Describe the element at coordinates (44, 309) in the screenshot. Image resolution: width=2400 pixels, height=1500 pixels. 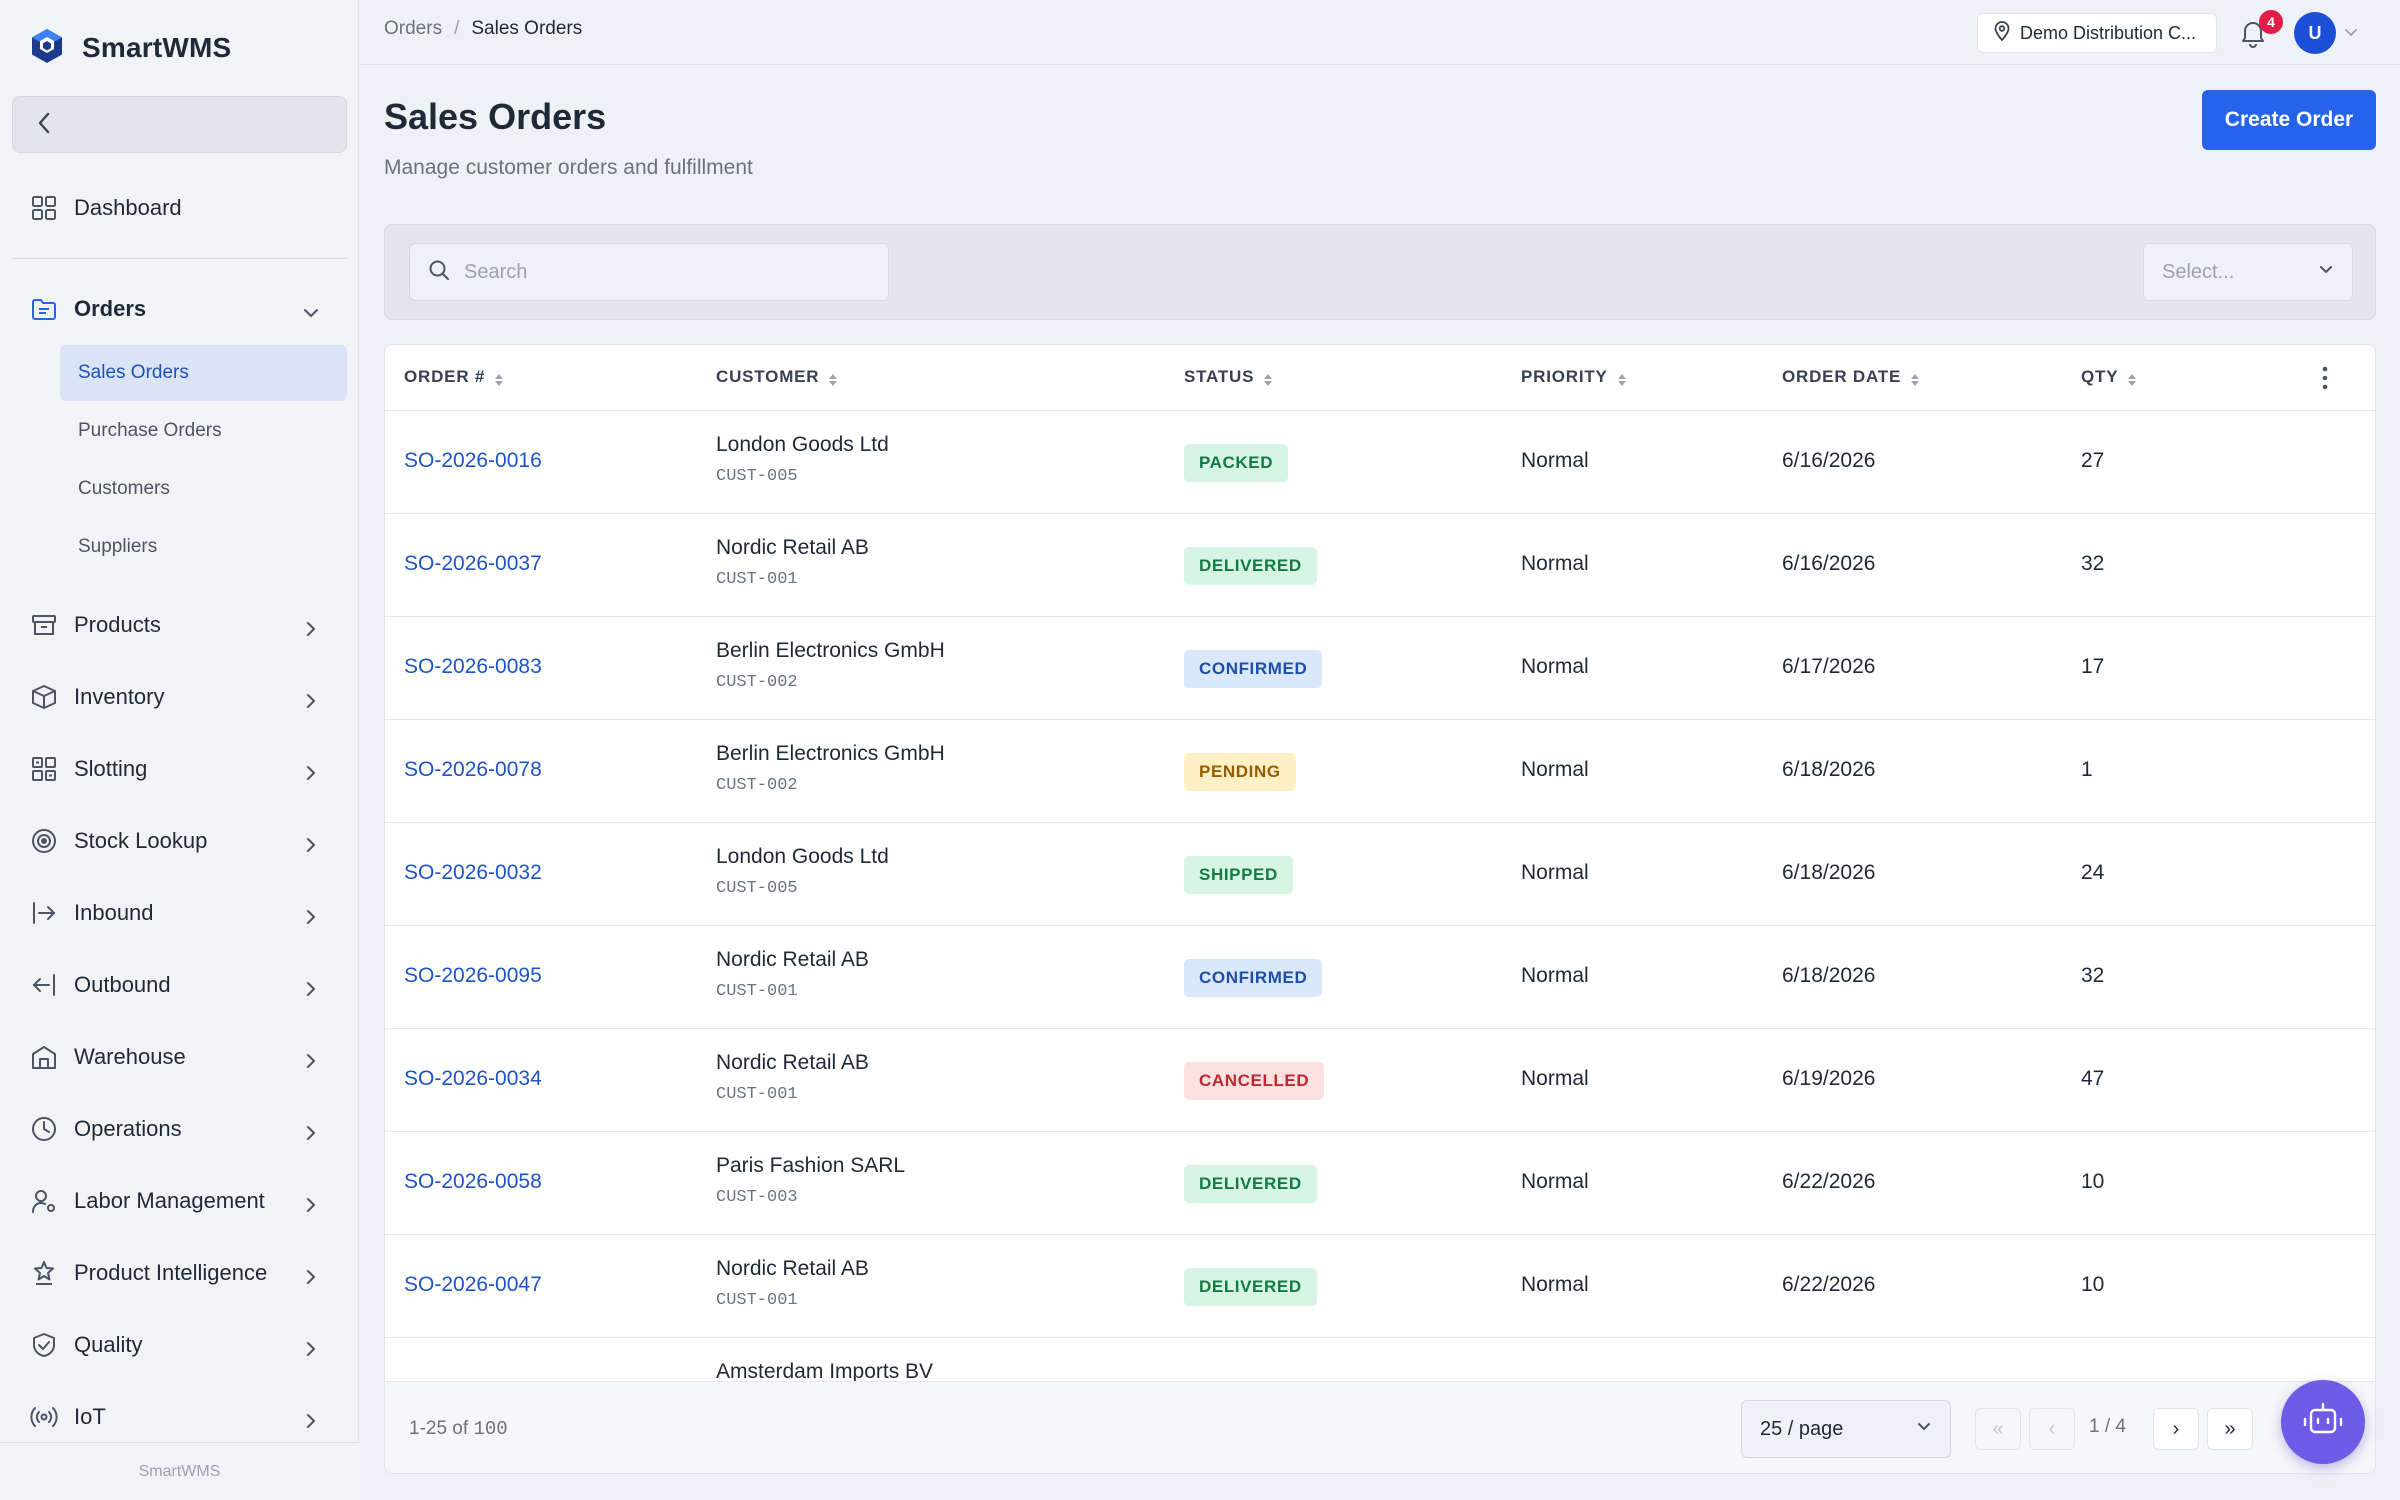
I see `folder-list-icon` at that location.